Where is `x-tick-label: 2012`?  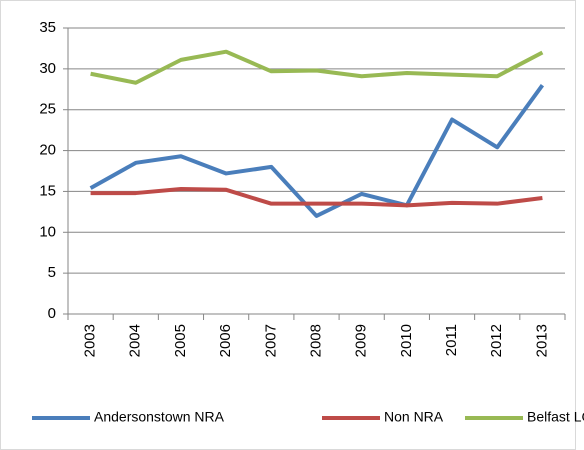 x-tick-label: 2012 is located at coordinates (496, 340).